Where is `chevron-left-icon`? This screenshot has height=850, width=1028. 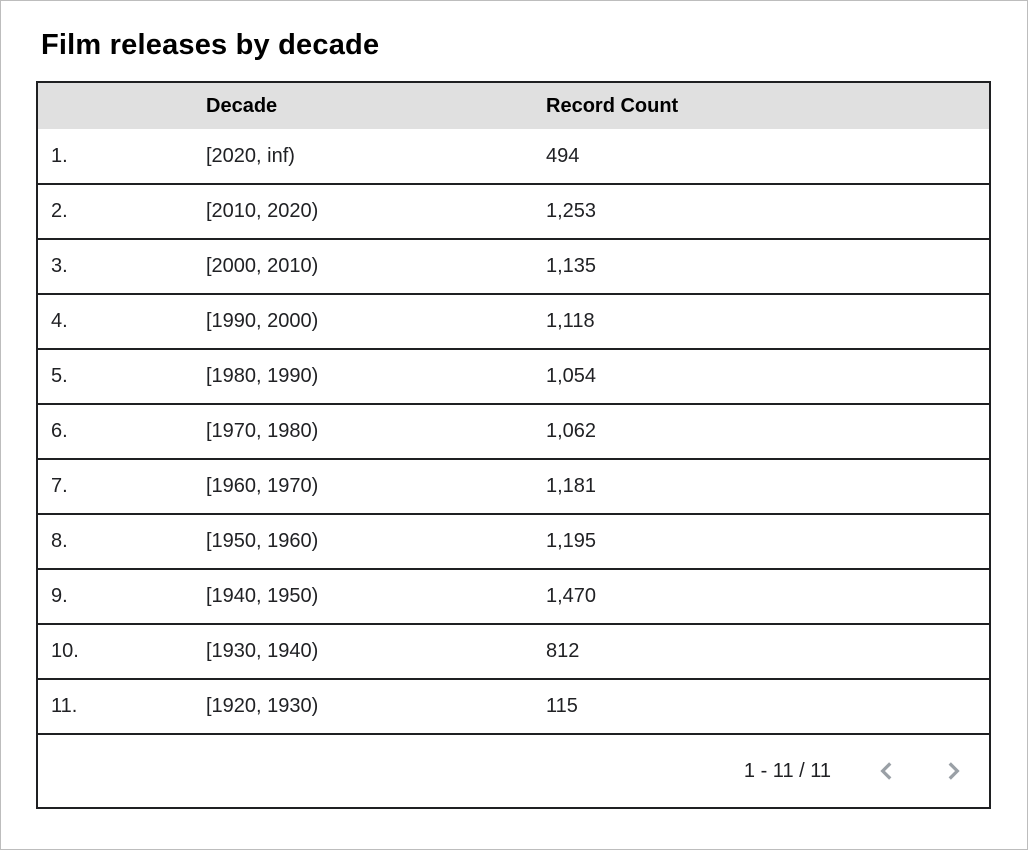
chevron-left-icon is located at coordinates (887, 771).